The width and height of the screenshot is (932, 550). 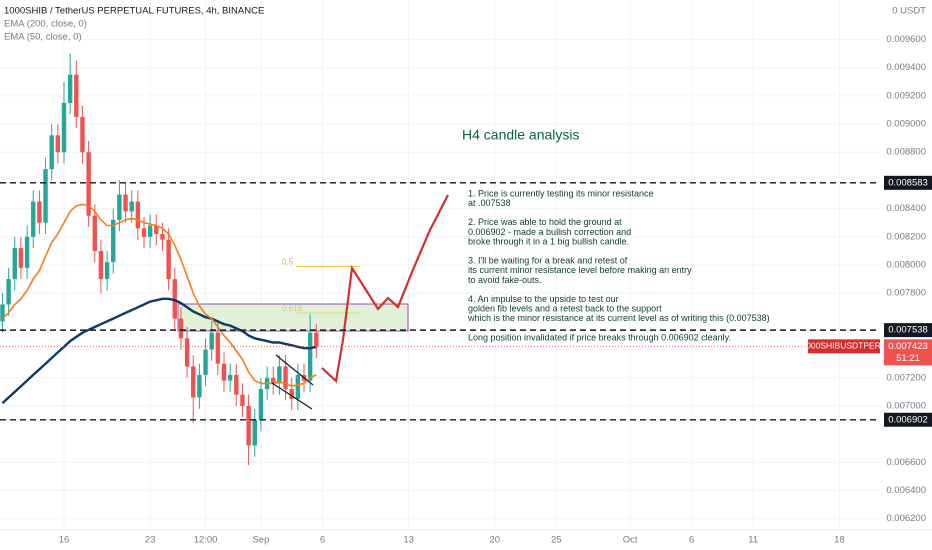 I want to click on y-tick-label: 0.007200, so click(x=906, y=377).